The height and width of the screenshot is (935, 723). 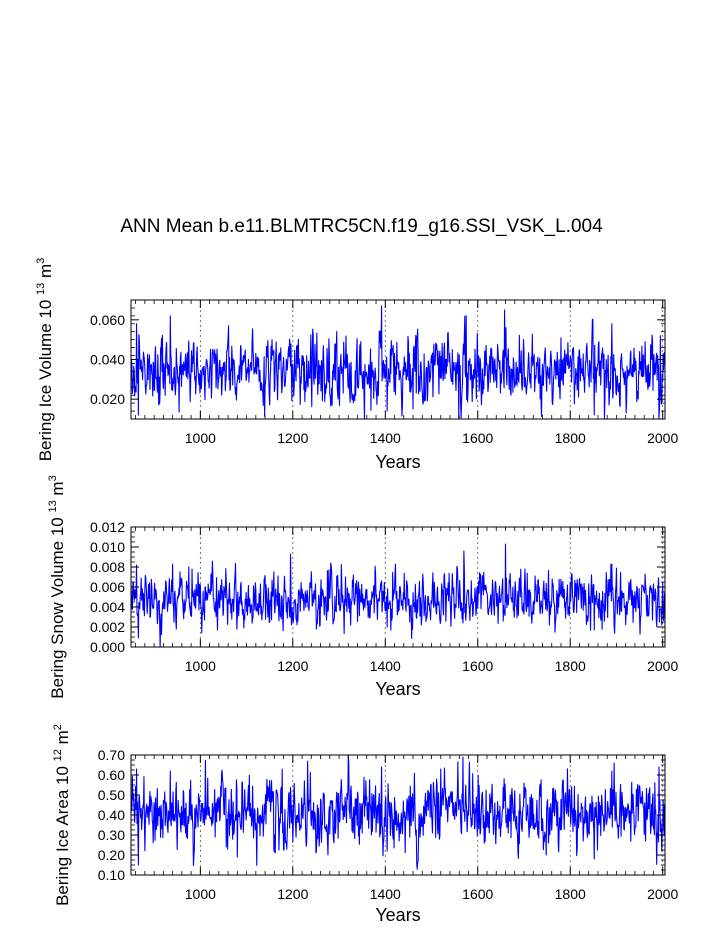 What do you see at coordinates (107, 399) in the screenshot?
I see `y-tick-label: 0.020` at bounding box center [107, 399].